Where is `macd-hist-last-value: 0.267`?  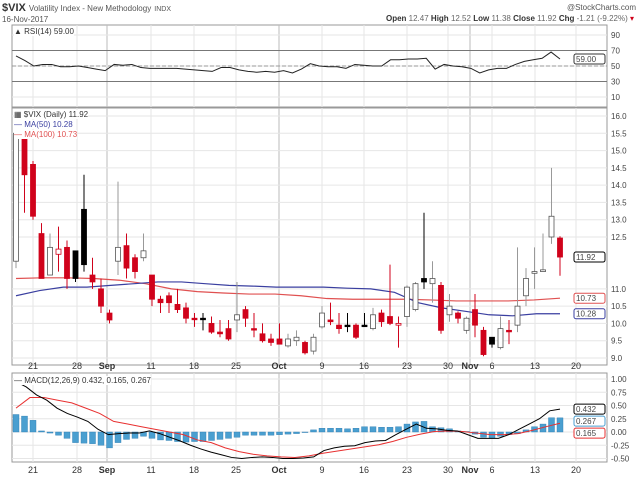
macd-hist-last-value: 0.267 is located at coordinates (586, 421).